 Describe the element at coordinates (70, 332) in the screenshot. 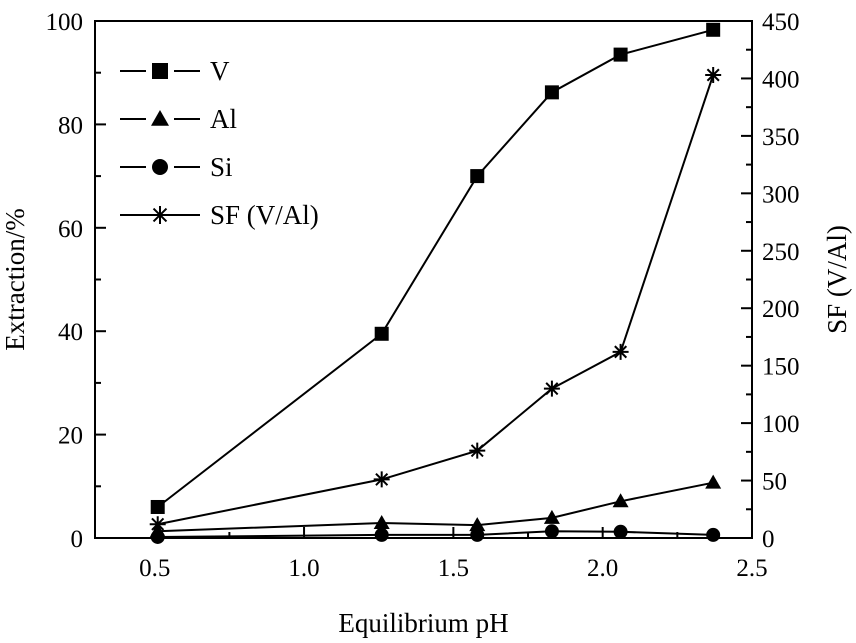

I see `y-tick-label: 40` at that location.